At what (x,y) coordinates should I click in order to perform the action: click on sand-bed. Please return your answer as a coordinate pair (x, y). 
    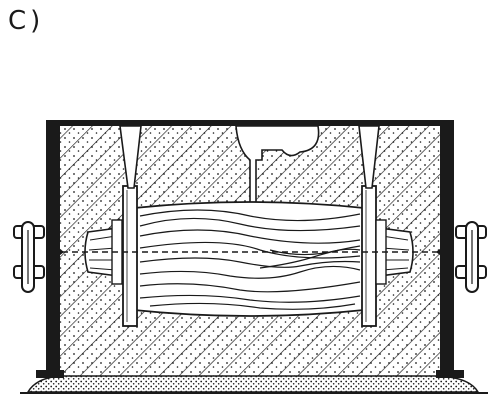
    Looking at the image, I should click on (254, 384).